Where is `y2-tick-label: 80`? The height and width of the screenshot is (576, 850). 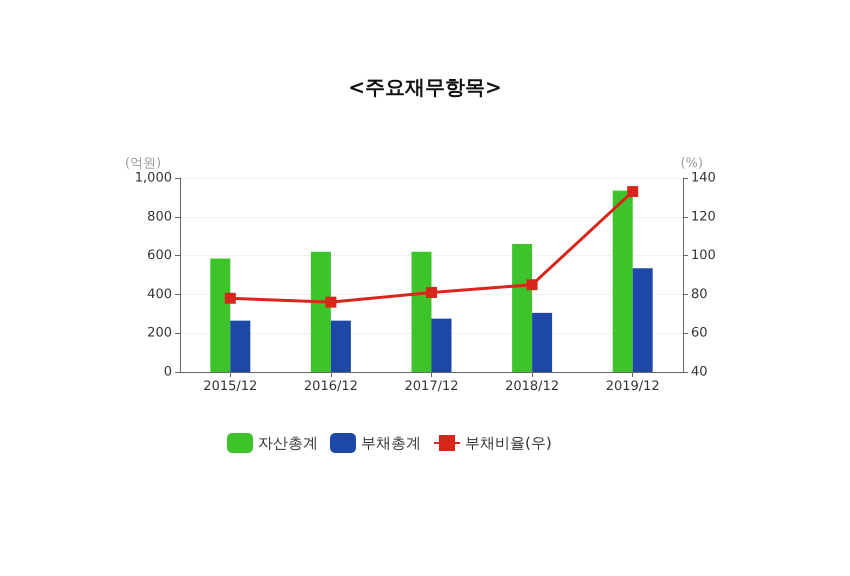 y2-tick-label: 80 is located at coordinates (699, 294).